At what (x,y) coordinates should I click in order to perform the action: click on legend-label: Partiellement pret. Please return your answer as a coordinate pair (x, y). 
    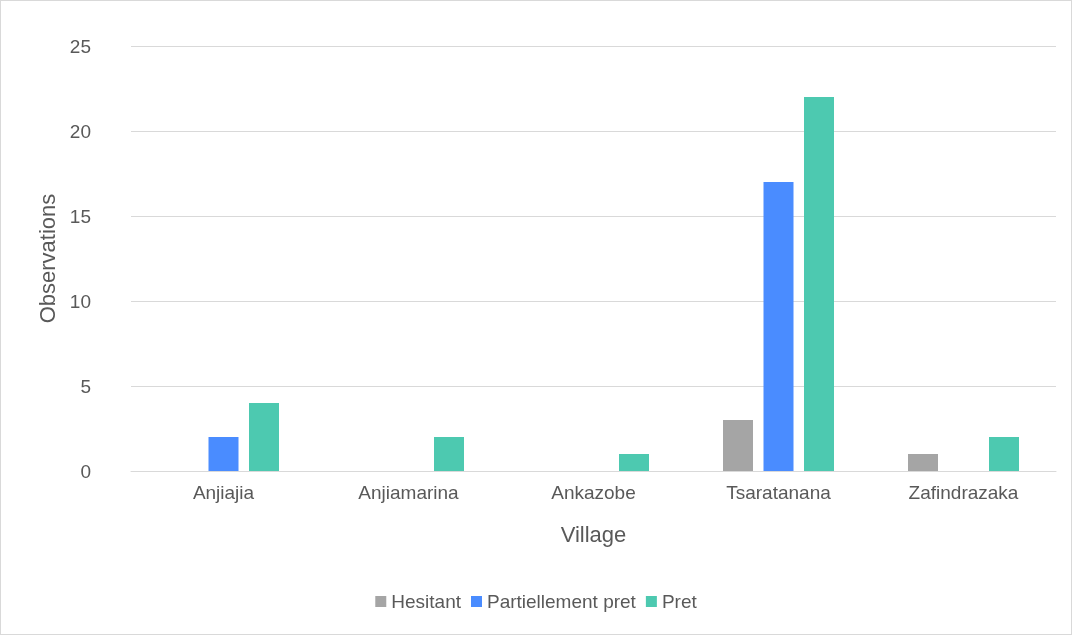
    Looking at the image, I should click on (561, 601).